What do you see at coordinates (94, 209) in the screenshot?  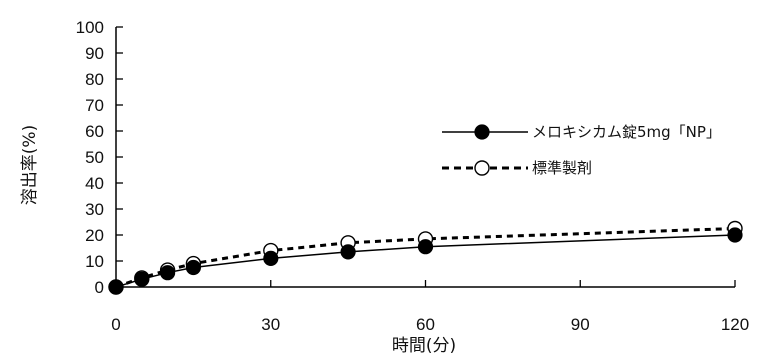 I see `y-tick-label: 30` at bounding box center [94, 209].